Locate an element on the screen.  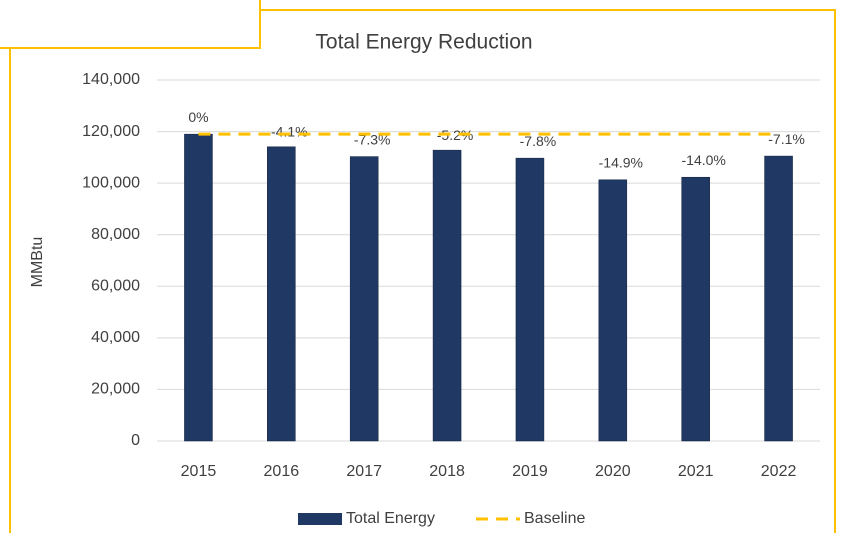
y-tick-label: 80,000 is located at coordinates (115, 234).